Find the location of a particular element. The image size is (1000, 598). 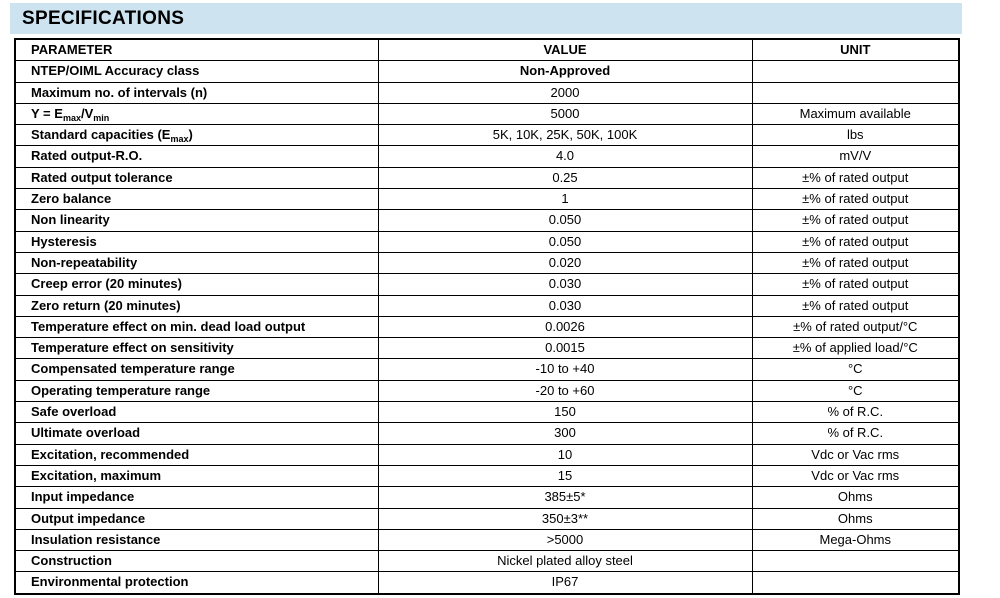

value-cell: 150 is located at coordinates (565, 412).